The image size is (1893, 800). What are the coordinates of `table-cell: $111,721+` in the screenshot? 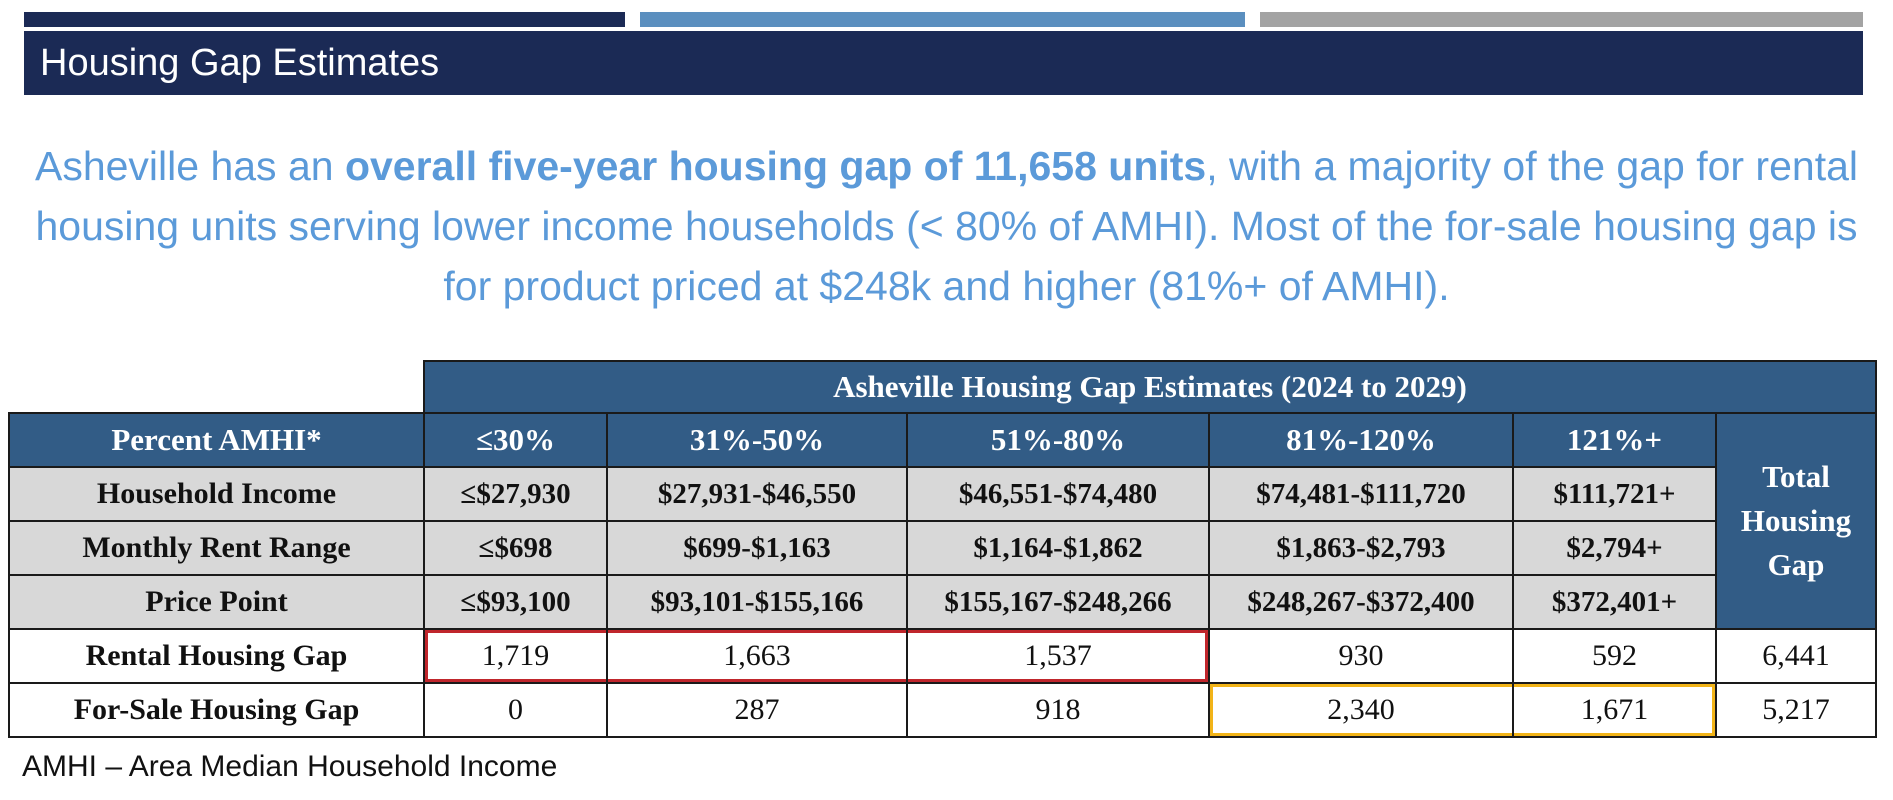 It's located at (1614, 494).